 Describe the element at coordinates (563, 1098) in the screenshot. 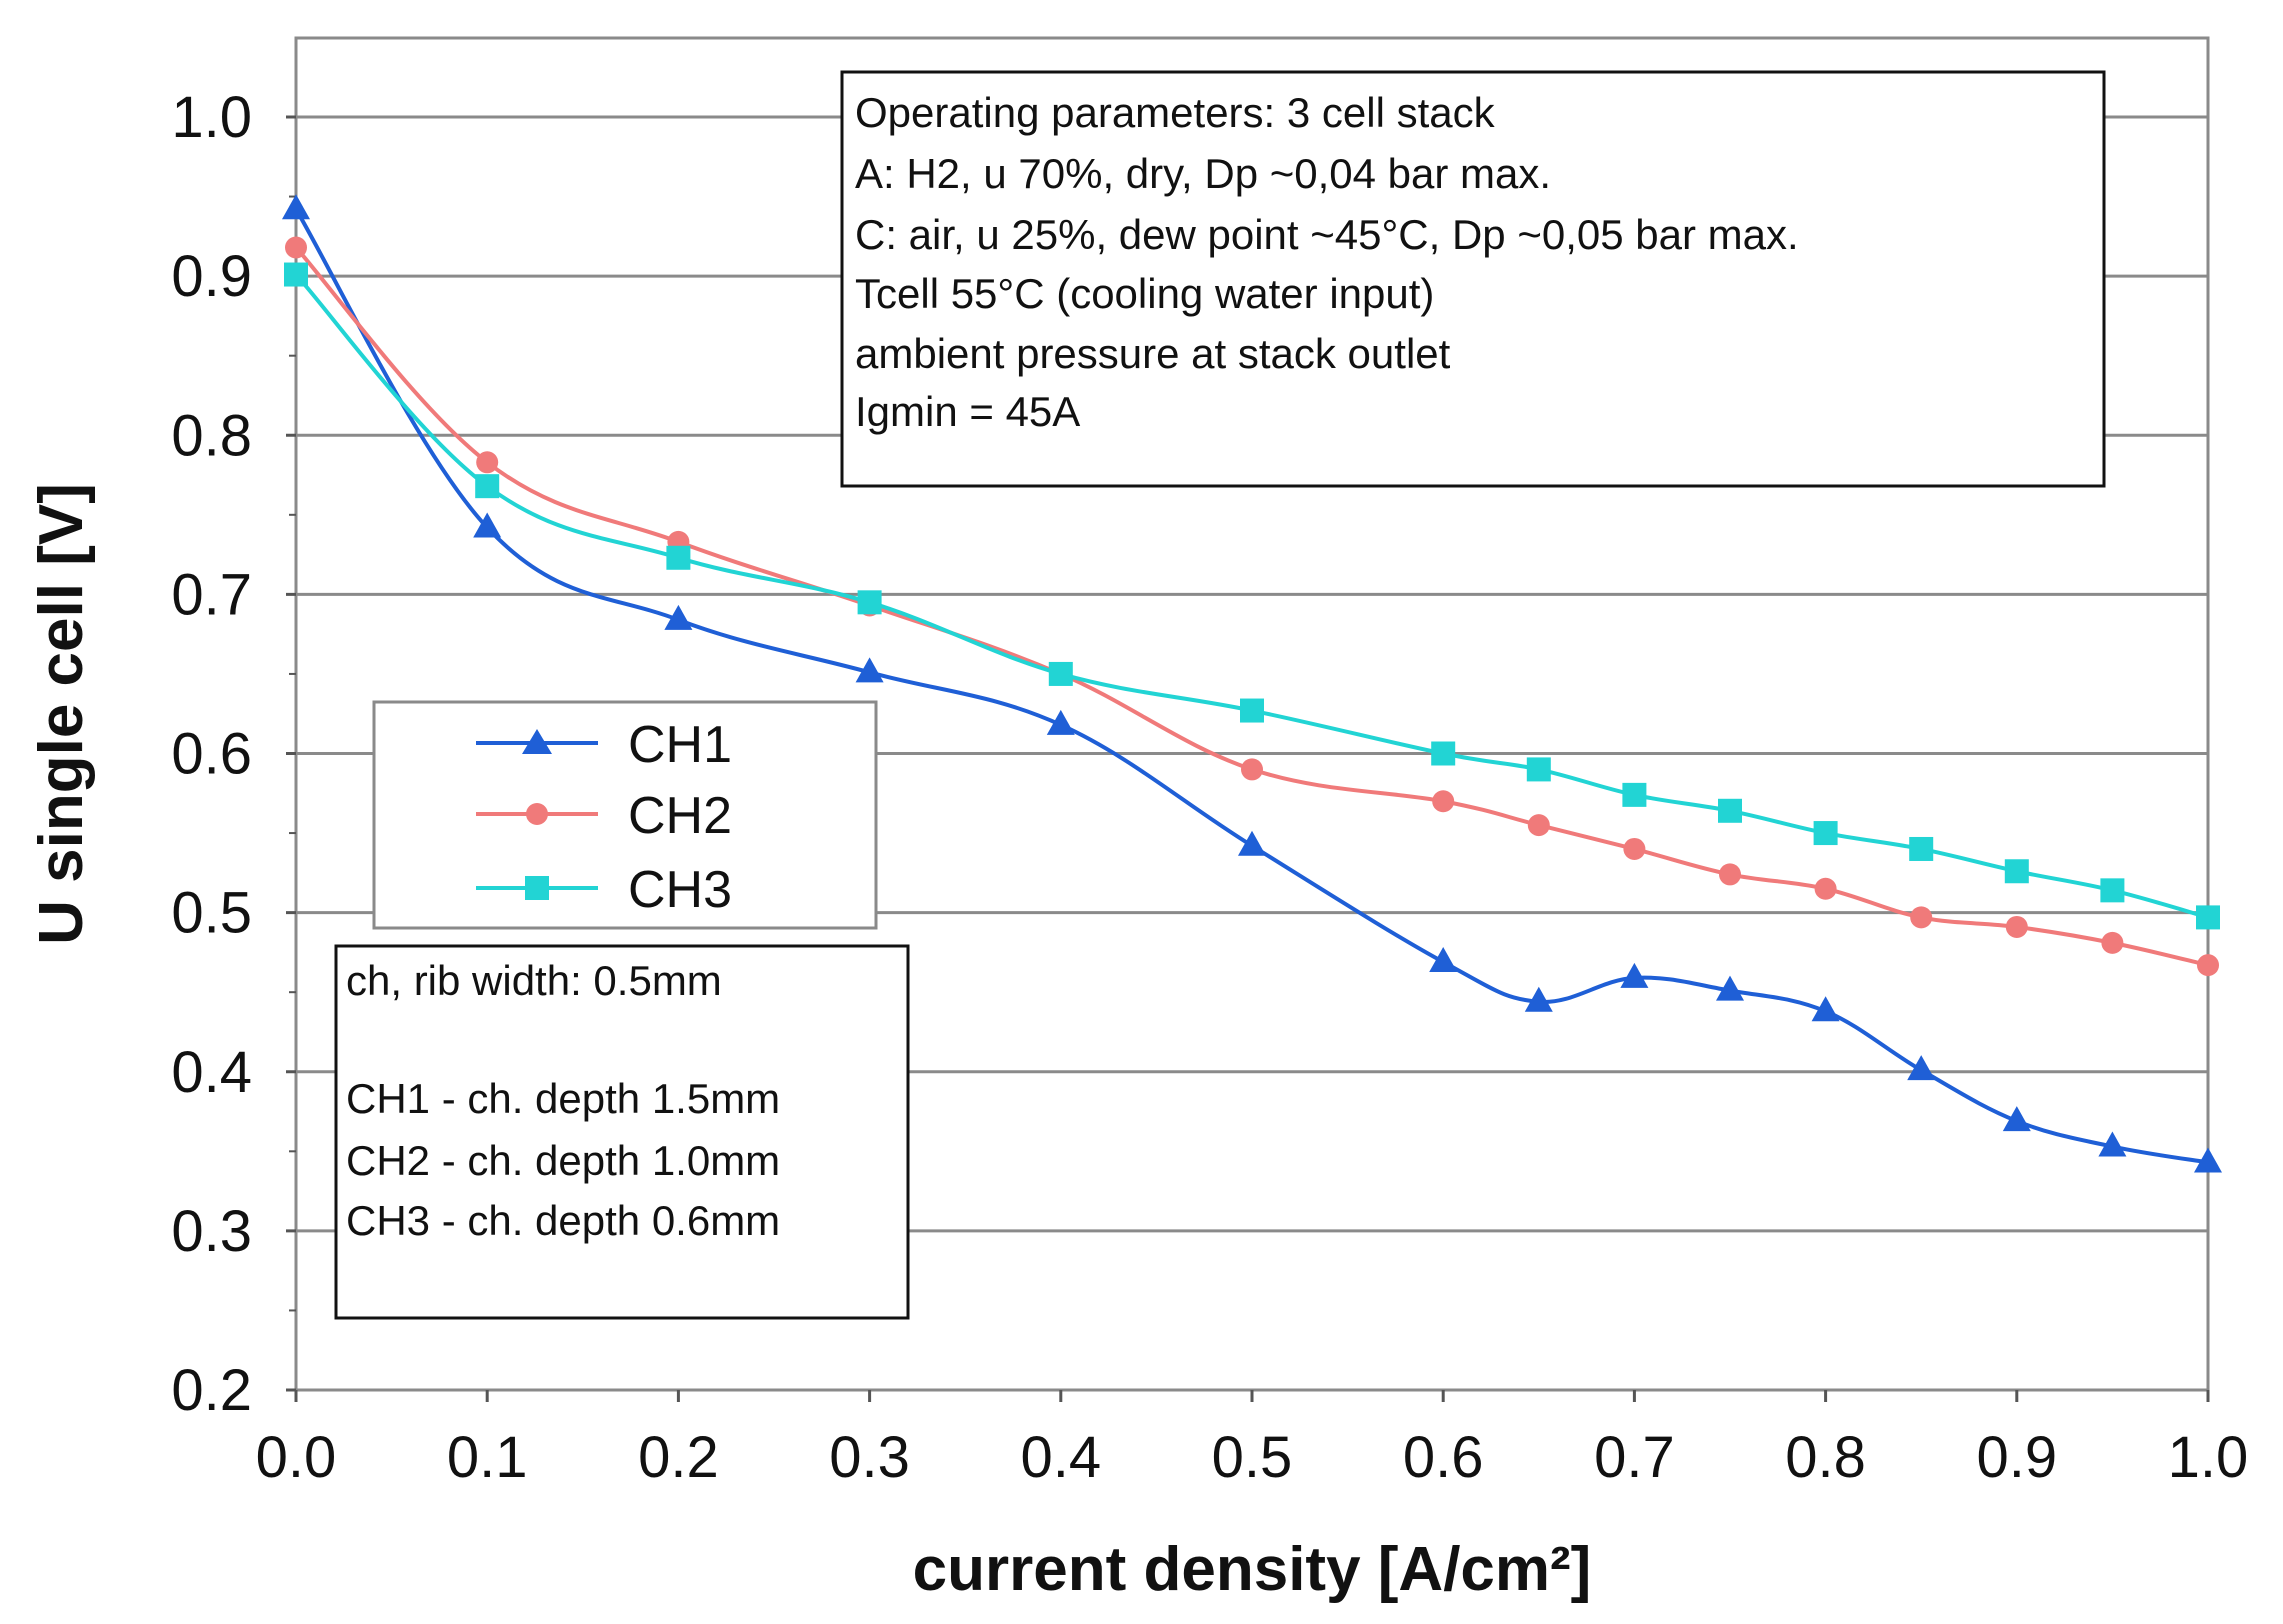

I see `channel-line-3: CH1 - ch. depth 1.5mm` at that location.